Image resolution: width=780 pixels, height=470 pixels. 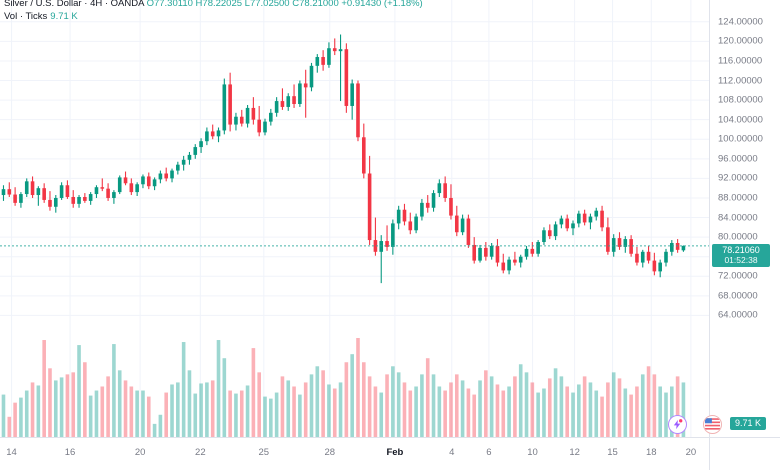 What do you see at coordinates (489, 452) in the screenshot?
I see `time-axis-label: 6` at bounding box center [489, 452].